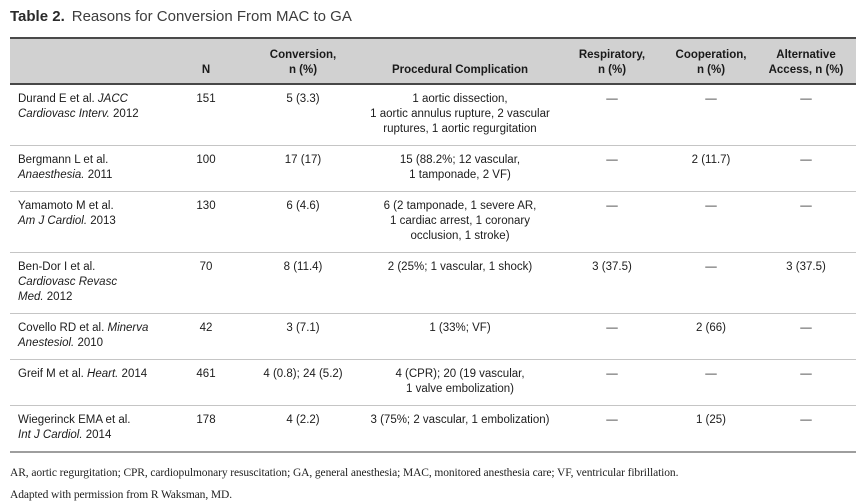 The height and width of the screenshot is (504, 866). I want to click on study-cell: Wiegerinck EMA et al. Int J Cardiol. 2014, so click(74, 427).